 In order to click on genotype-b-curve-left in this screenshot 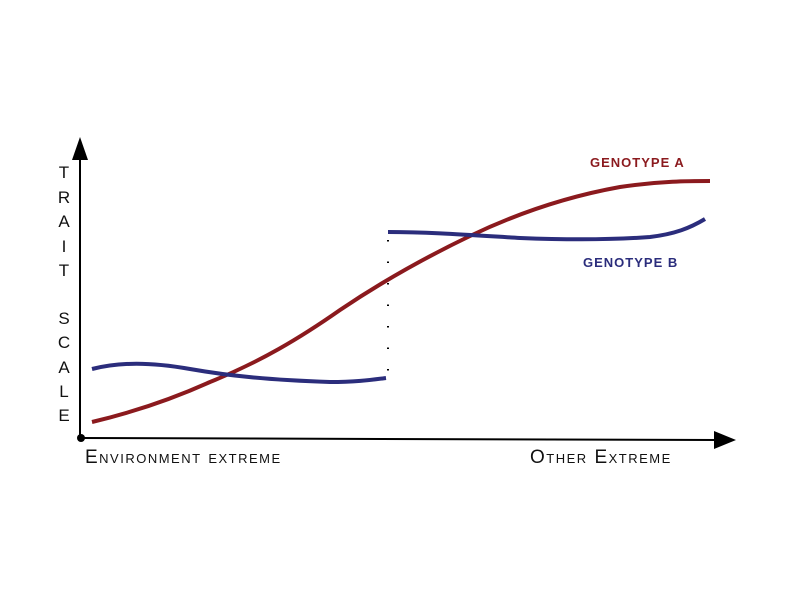, I will do `click(239, 373)`.